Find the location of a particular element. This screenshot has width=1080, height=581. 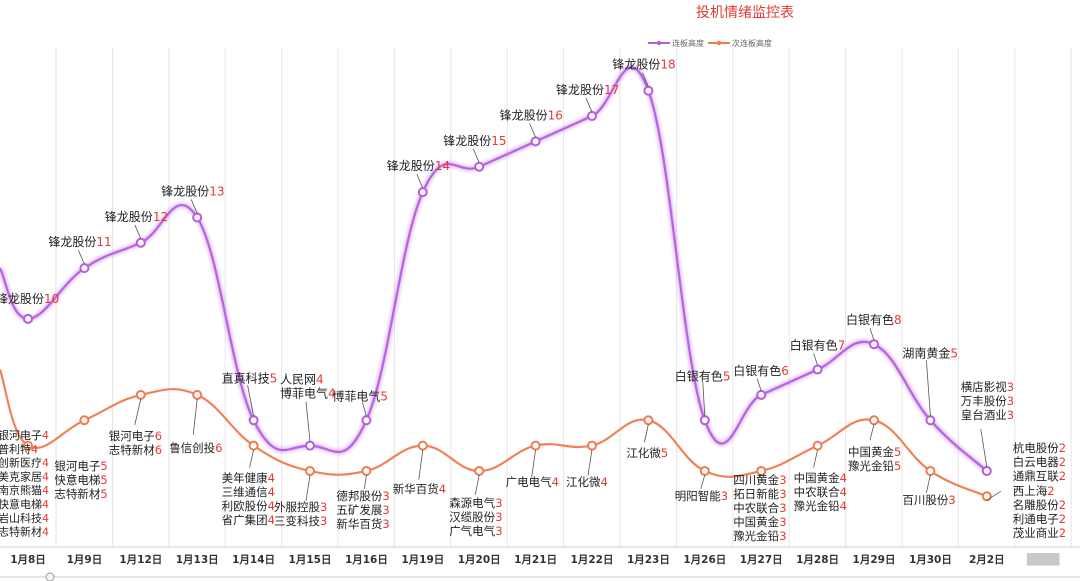

data-label: 白银有色5 is located at coordinates (703, 375).